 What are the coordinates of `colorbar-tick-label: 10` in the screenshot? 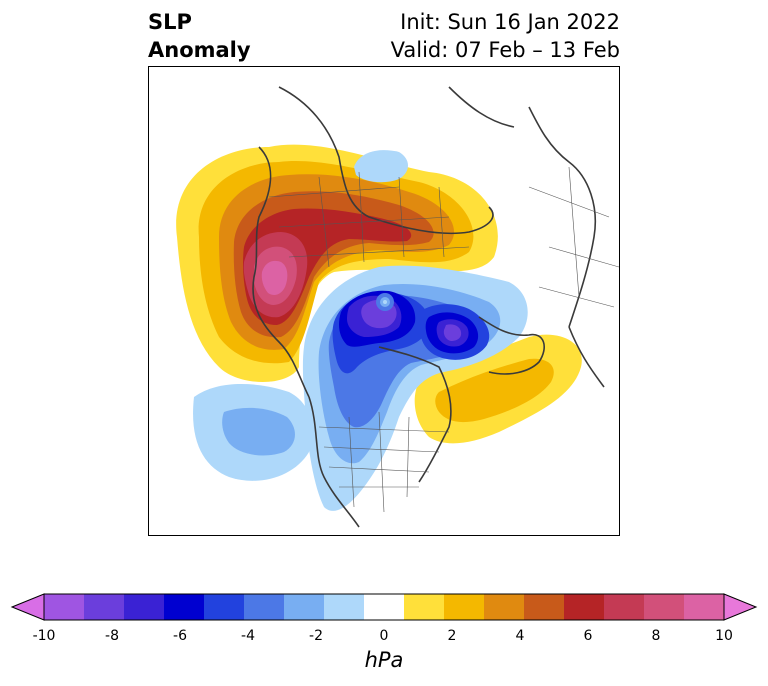 It's located at (724, 636).